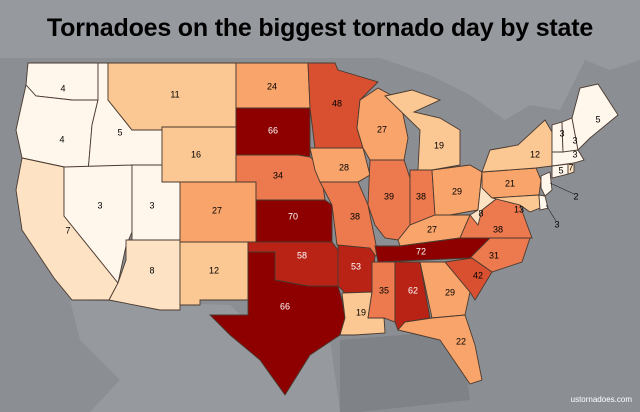 The width and height of the screenshot is (640, 412). What do you see at coordinates (439, 145) in the screenshot?
I see `label-MI: 19` at bounding box center [439, 145].